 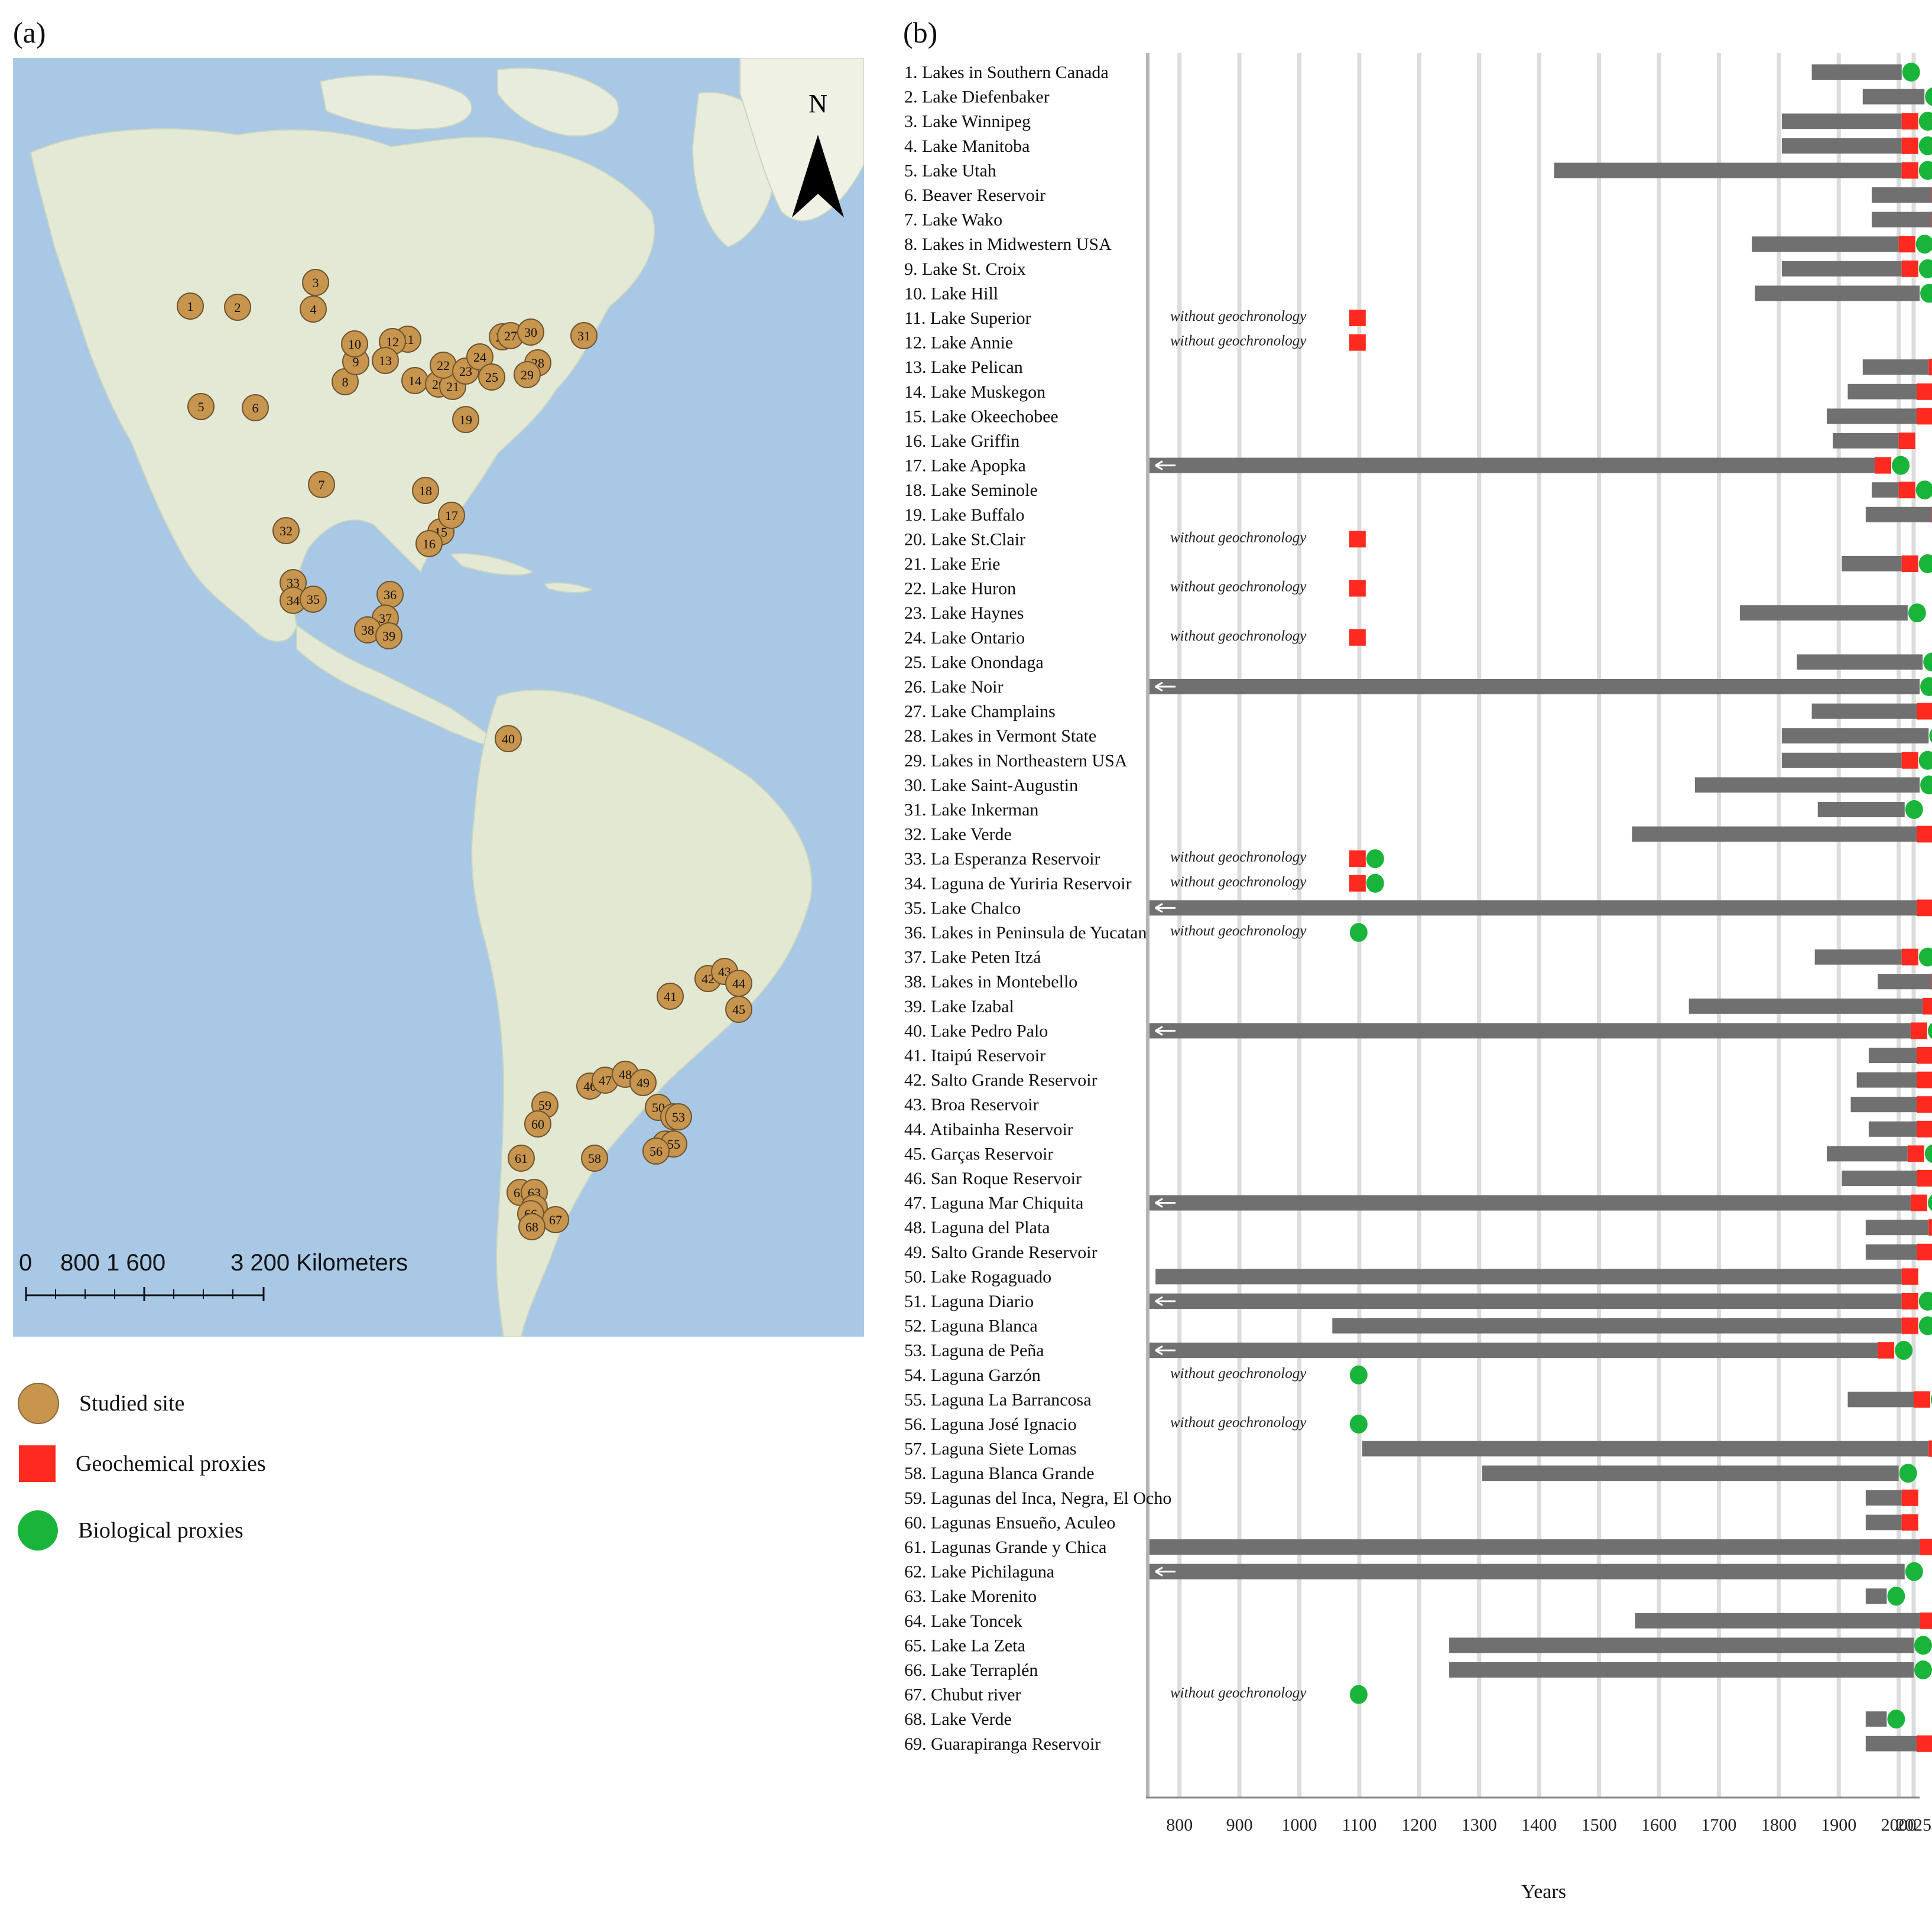 I want to click on site-marker: 49, so click(x=643, y=1082).